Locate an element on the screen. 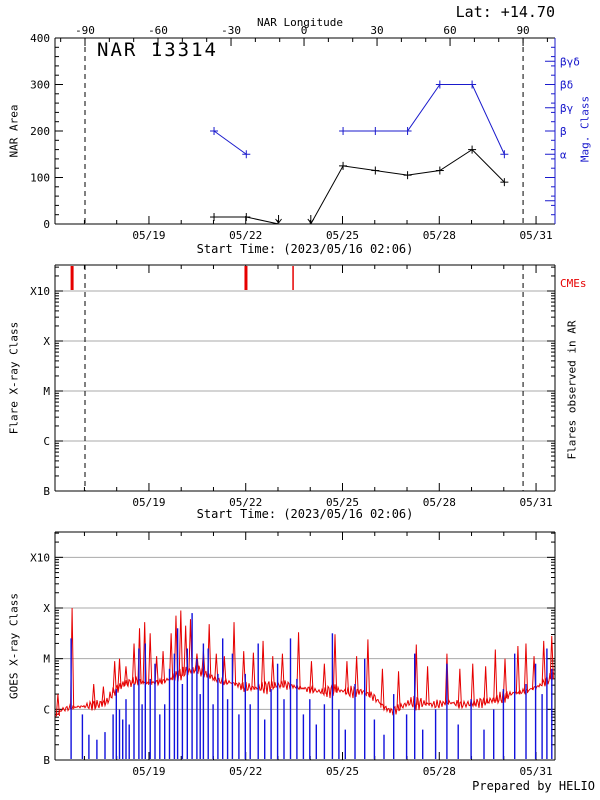 This screenshot has height=800, width=600. svg-text: 300 is located at coordinates (40, 85).